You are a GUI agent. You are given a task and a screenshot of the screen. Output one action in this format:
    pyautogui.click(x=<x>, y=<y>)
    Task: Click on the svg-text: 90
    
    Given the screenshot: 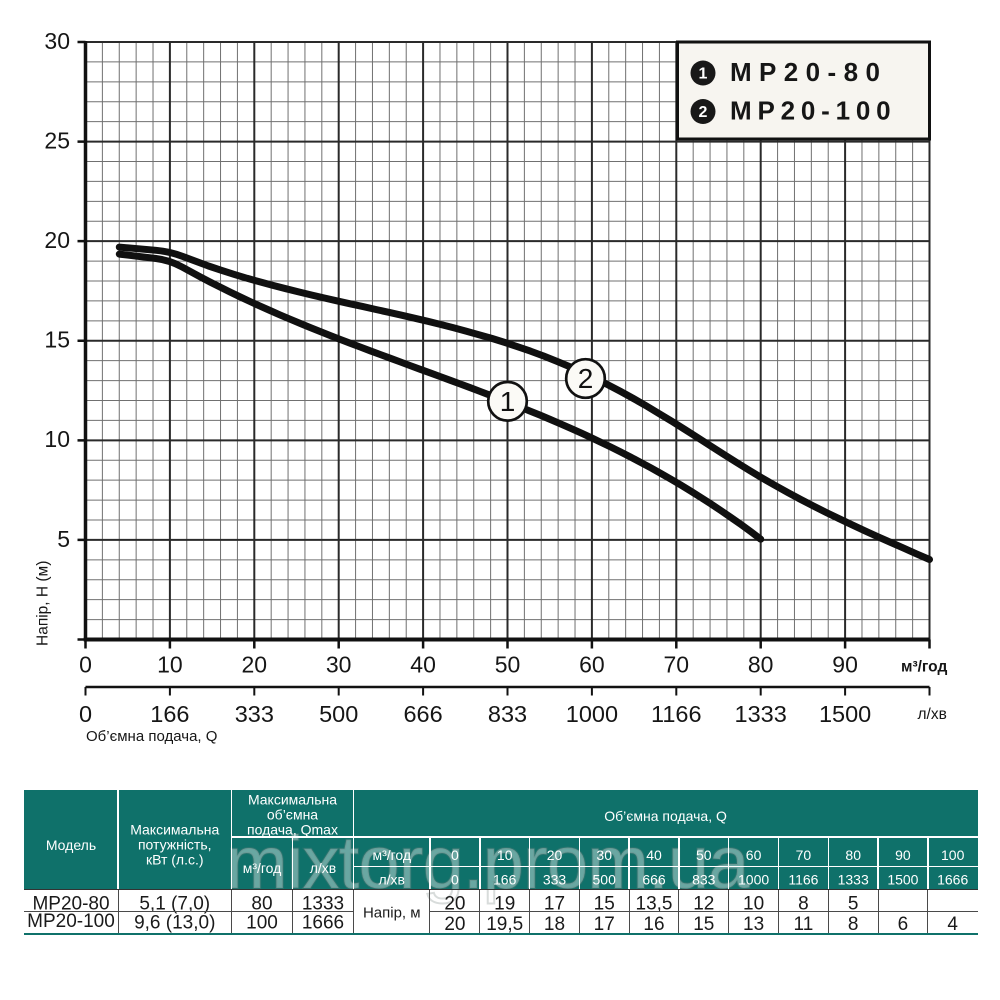 What is the action you would take?
    pyautogui.click(x=845, y=665)
    